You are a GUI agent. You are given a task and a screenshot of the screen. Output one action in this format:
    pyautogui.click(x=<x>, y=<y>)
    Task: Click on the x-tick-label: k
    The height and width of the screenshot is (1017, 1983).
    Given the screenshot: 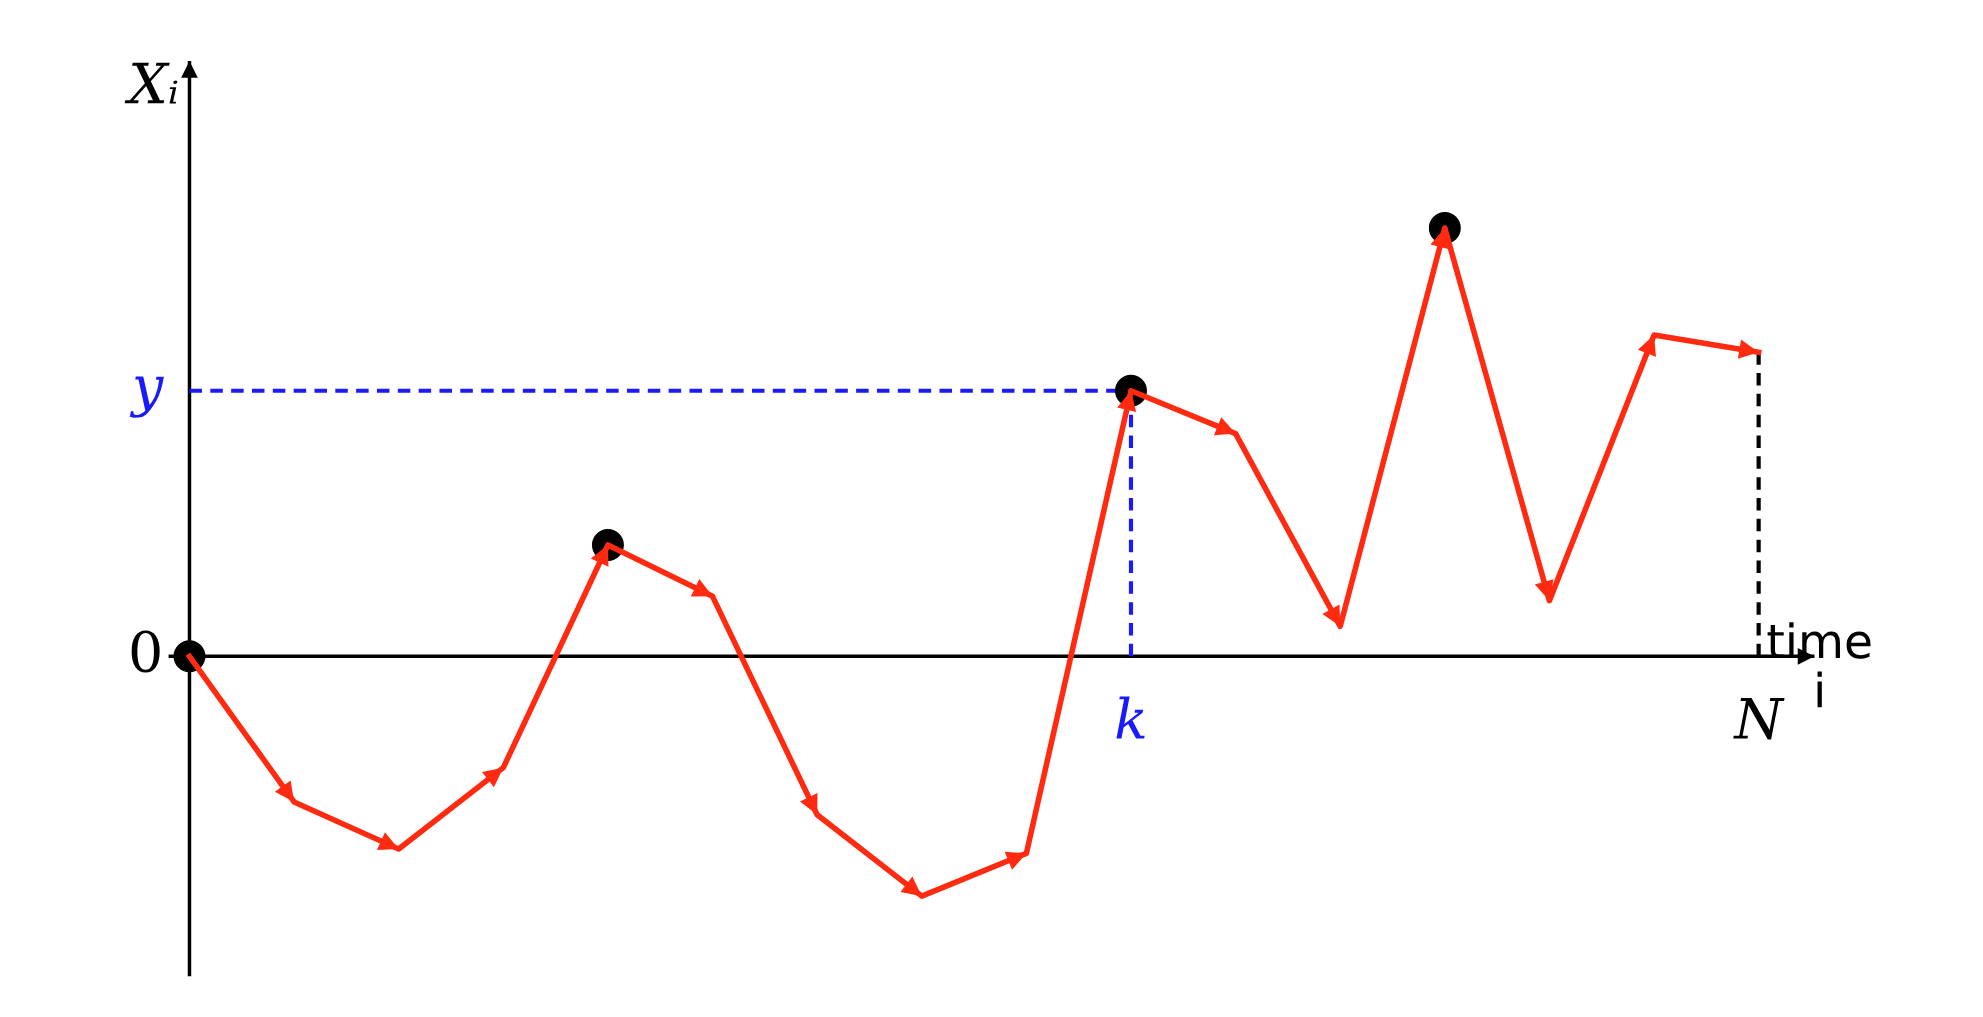 What is the action you would take?
    pyautogui.click(x=1130, y=717)
    